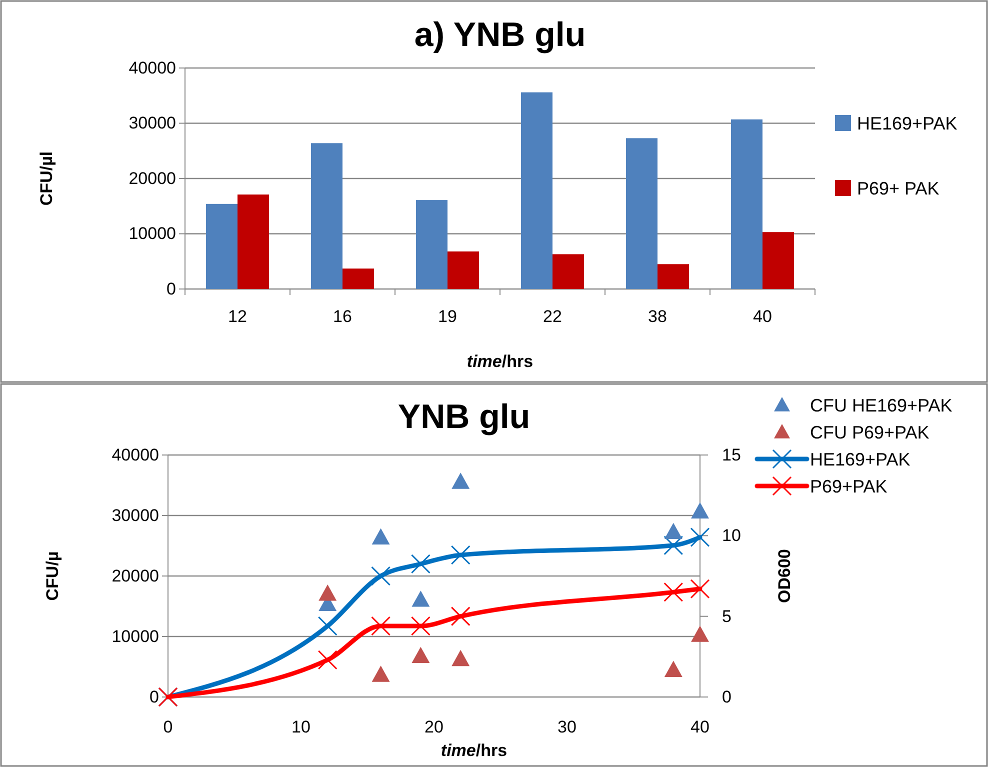 This screenshot has width=989, height=767. I want to click on x-tick-label: 16, so click(342, 316).